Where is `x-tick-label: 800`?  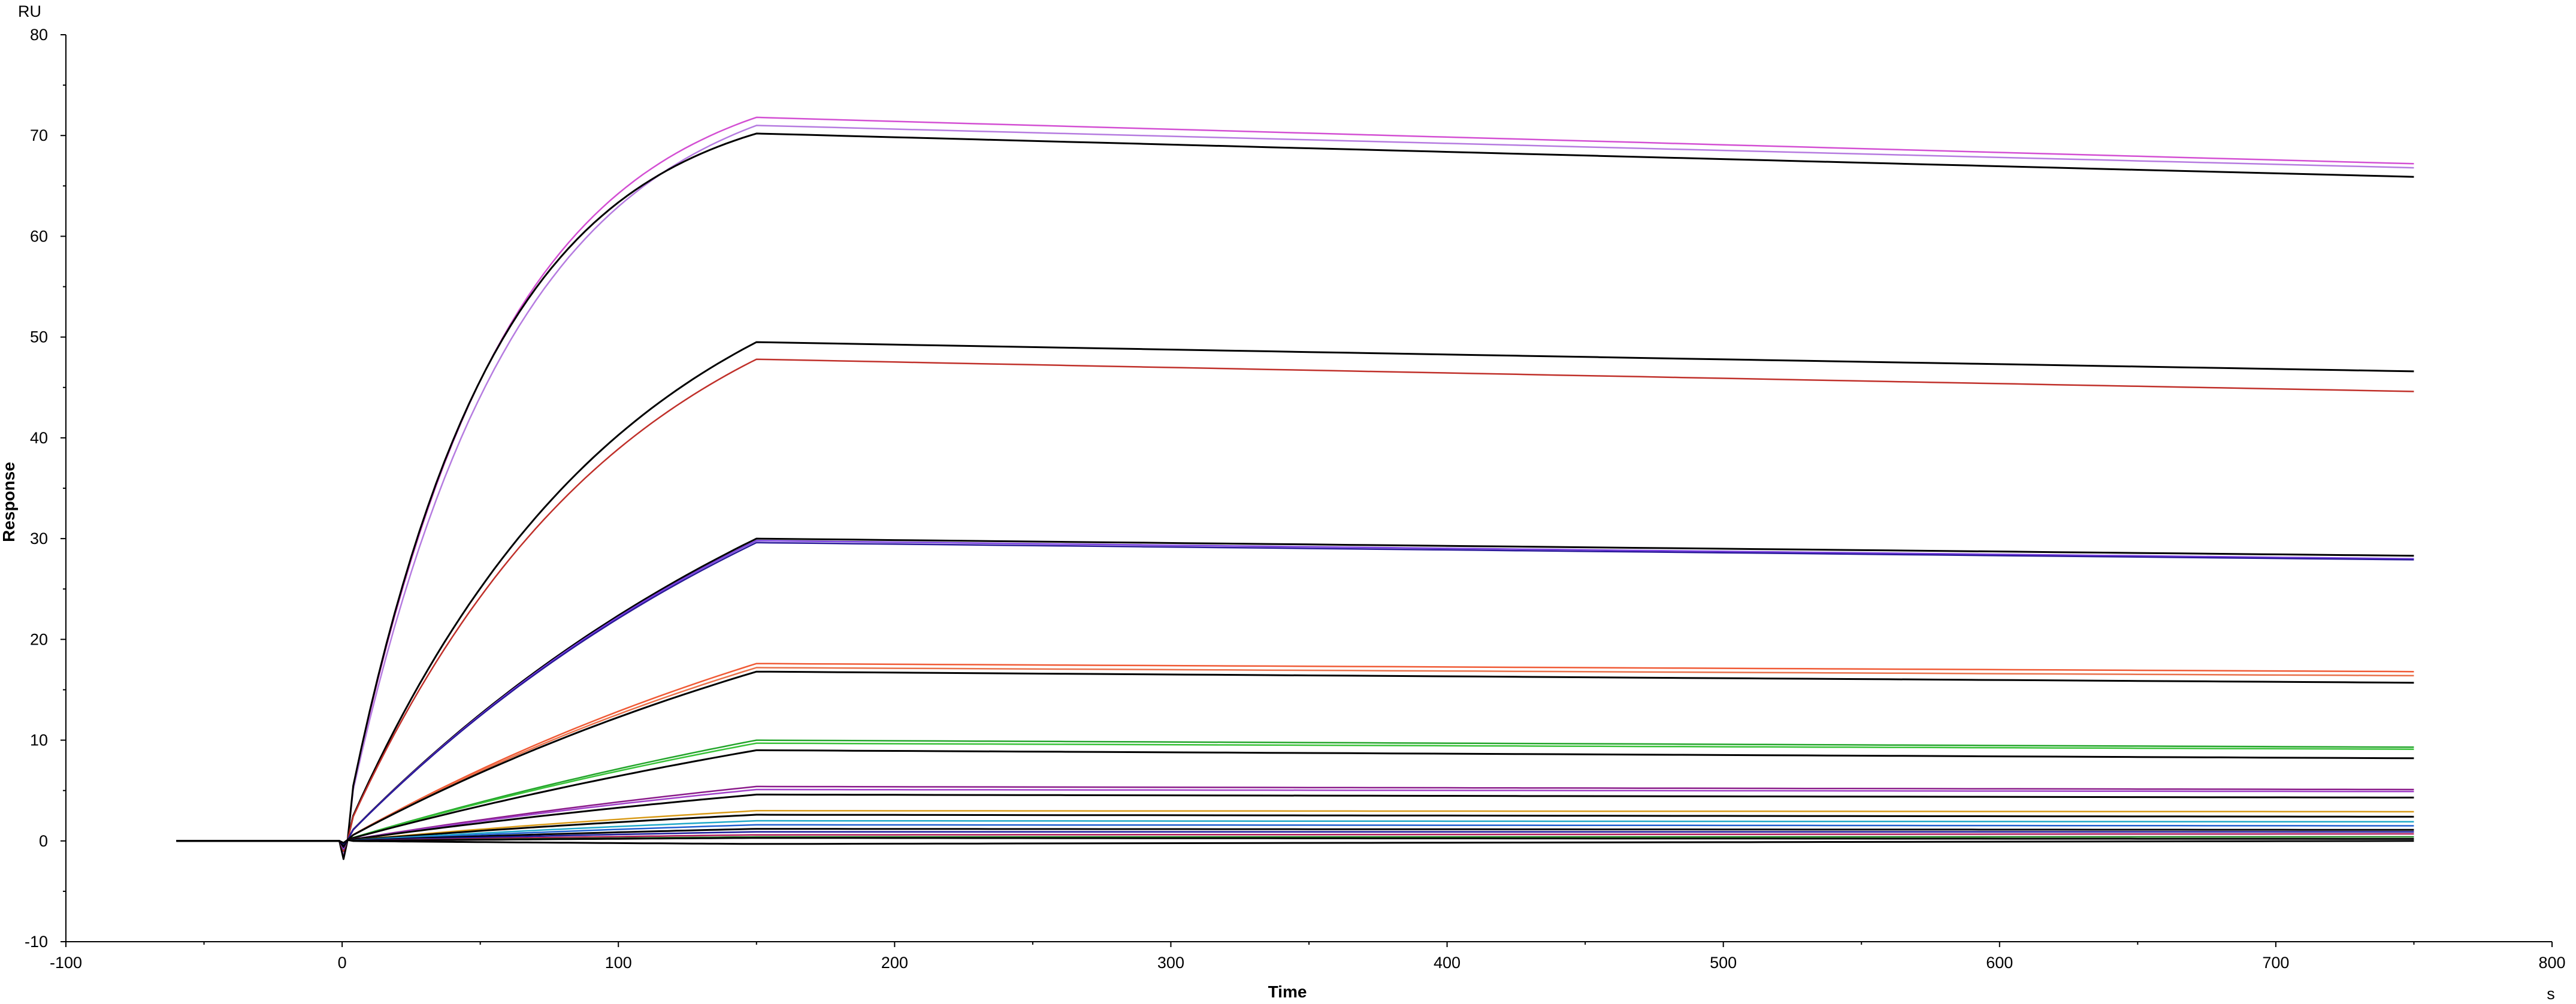
x-tick-label: 800 is located at coordinates (2551, 963).